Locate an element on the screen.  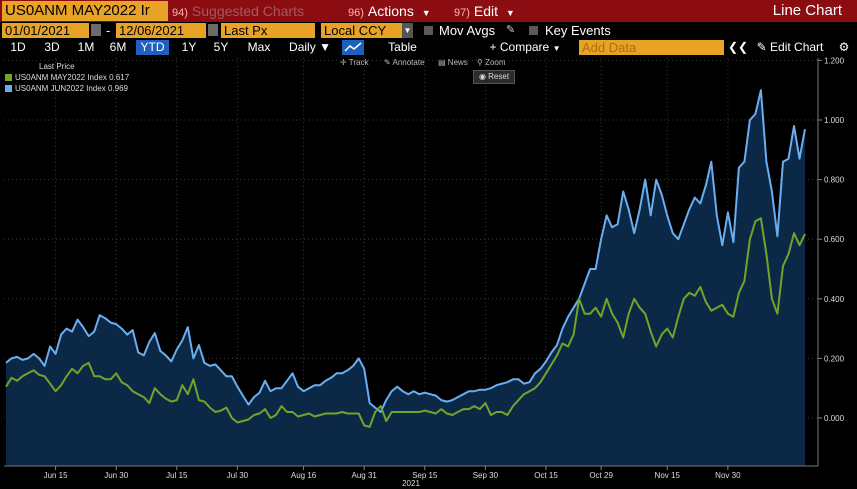
x-tick-label: Sep 15 is located at coordinates (425, 475).